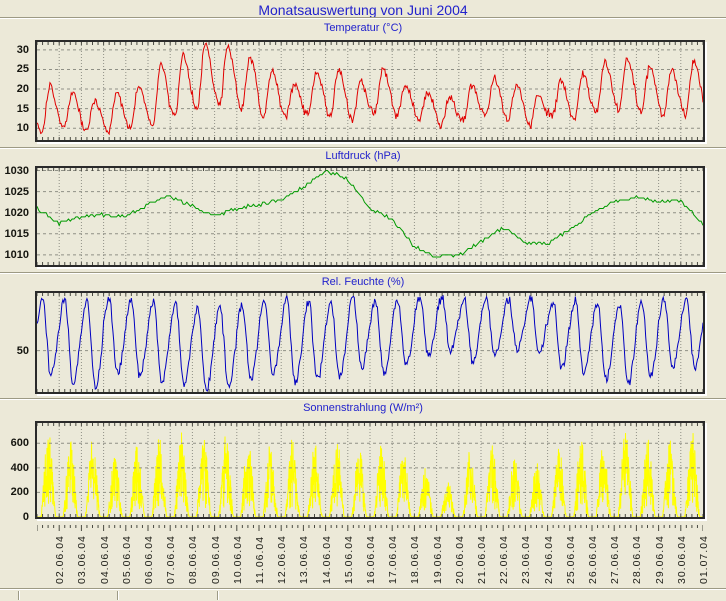 This screenshot has width=726, height=601. I want to click on y-axis-tick-label: 200, so click(19, 492).